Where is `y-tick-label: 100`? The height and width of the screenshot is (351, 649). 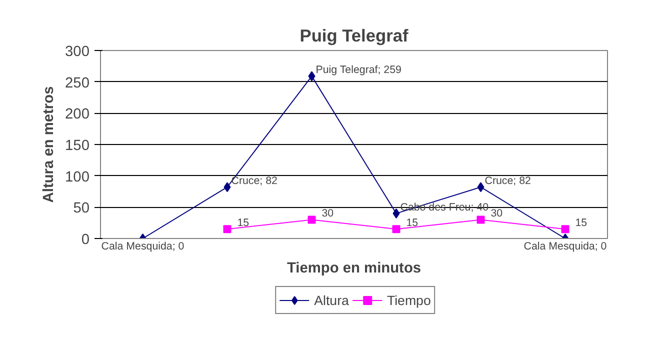
y-tick-label: 100 is located at coordinates (77, 177).